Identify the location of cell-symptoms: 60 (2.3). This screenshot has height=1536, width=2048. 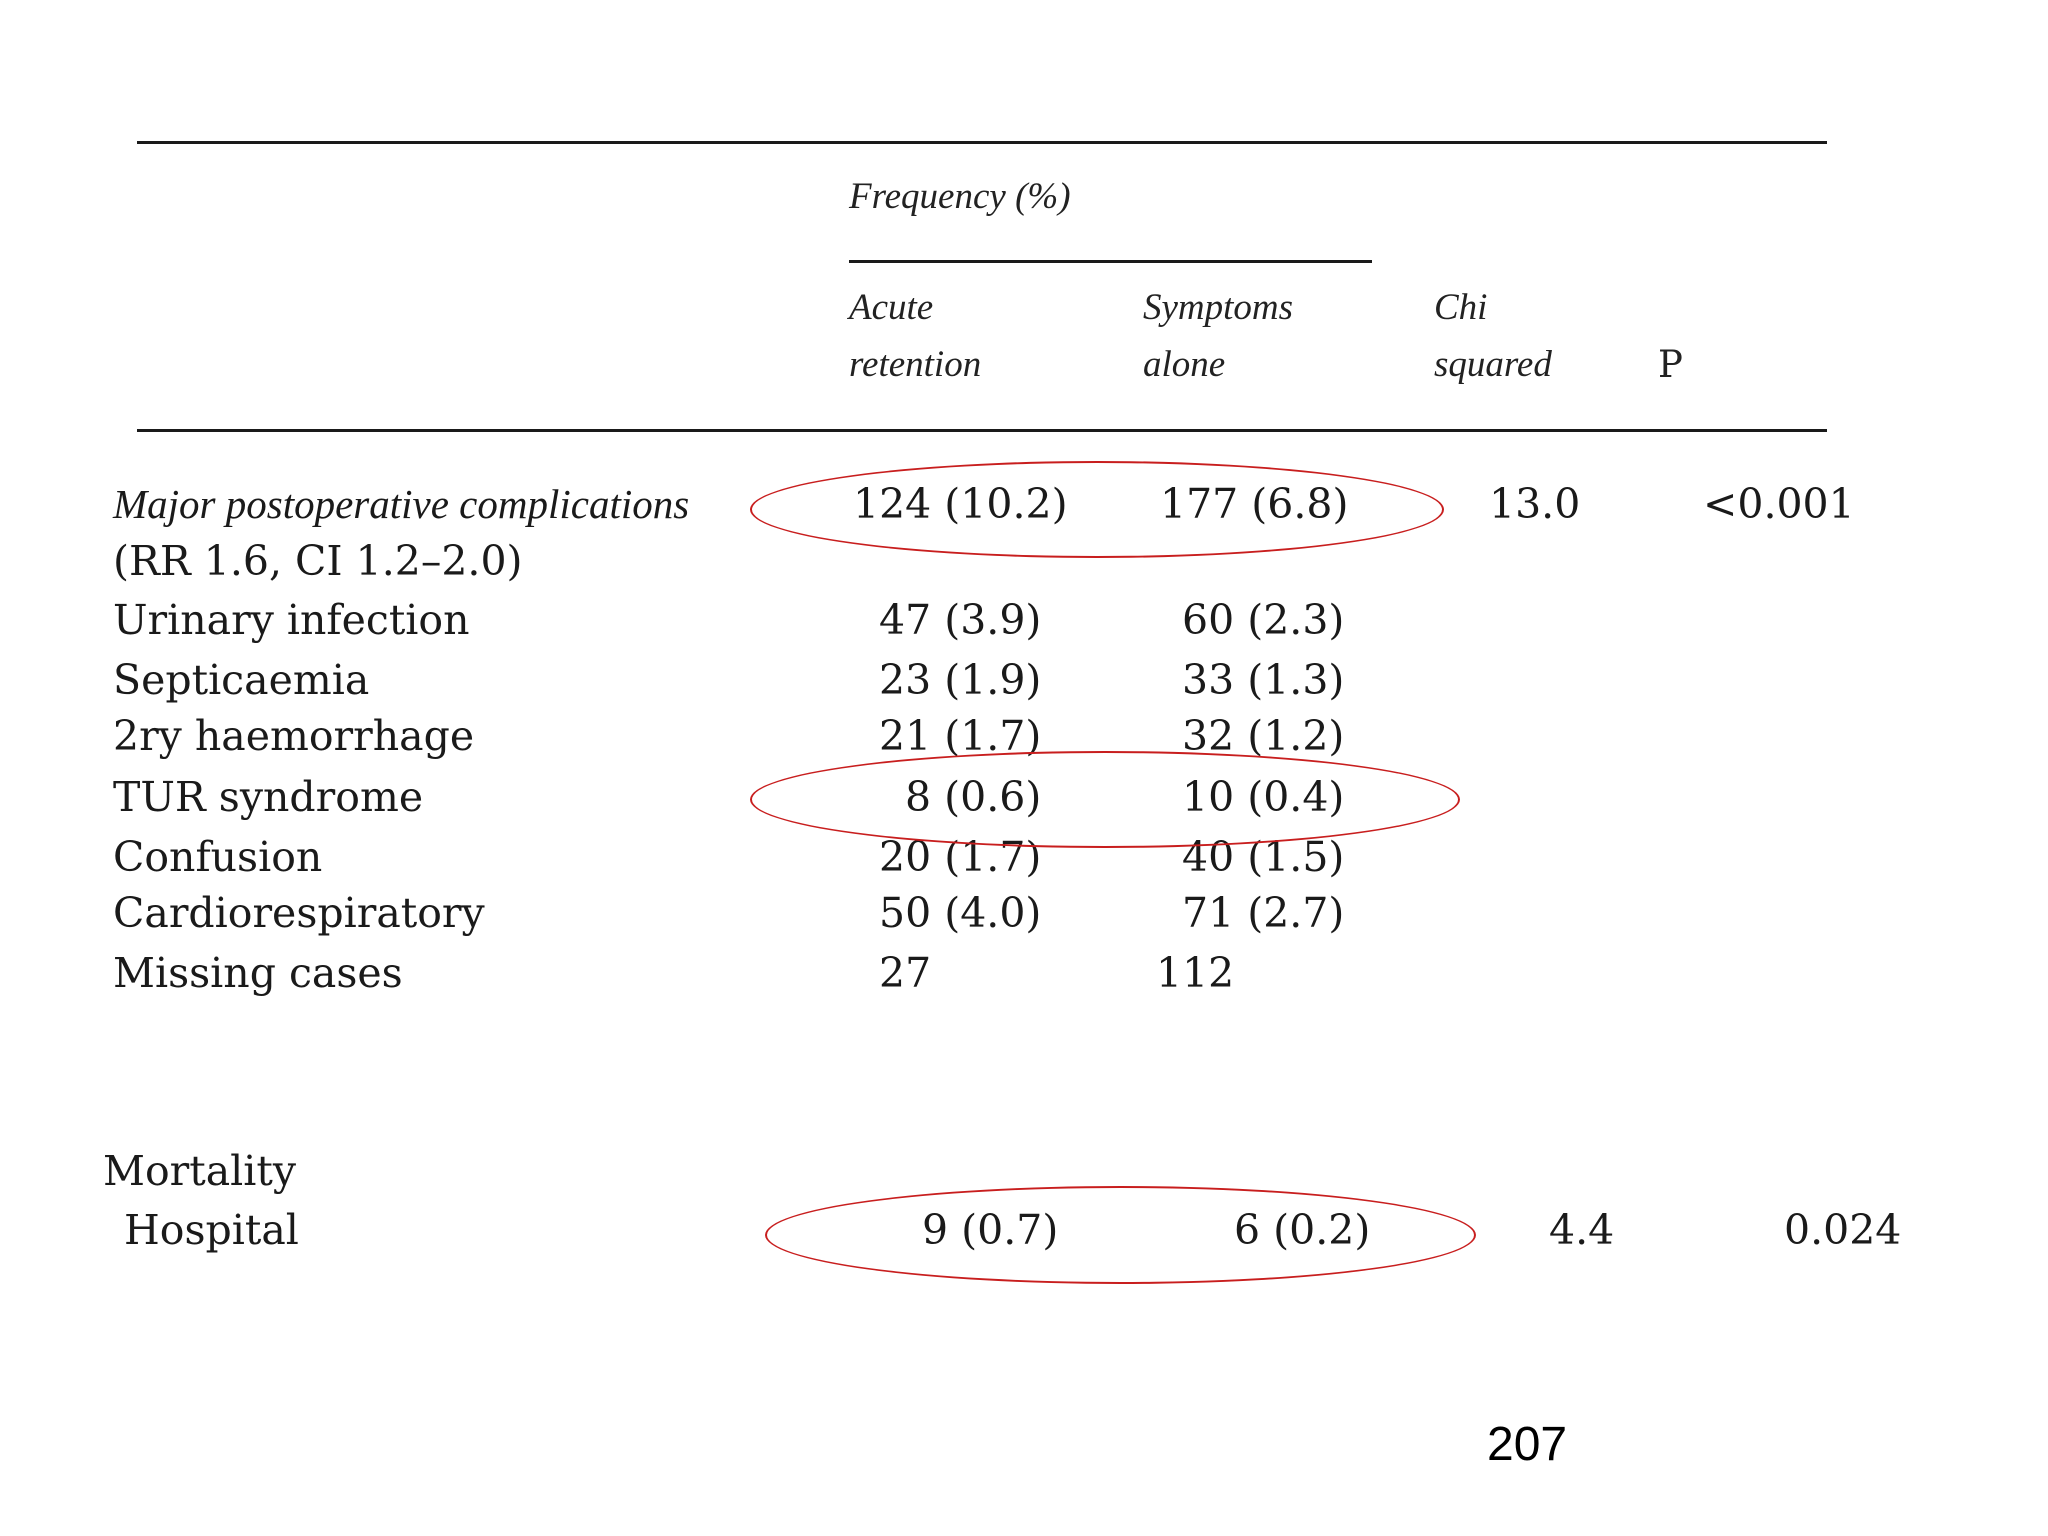
(1263, 620).